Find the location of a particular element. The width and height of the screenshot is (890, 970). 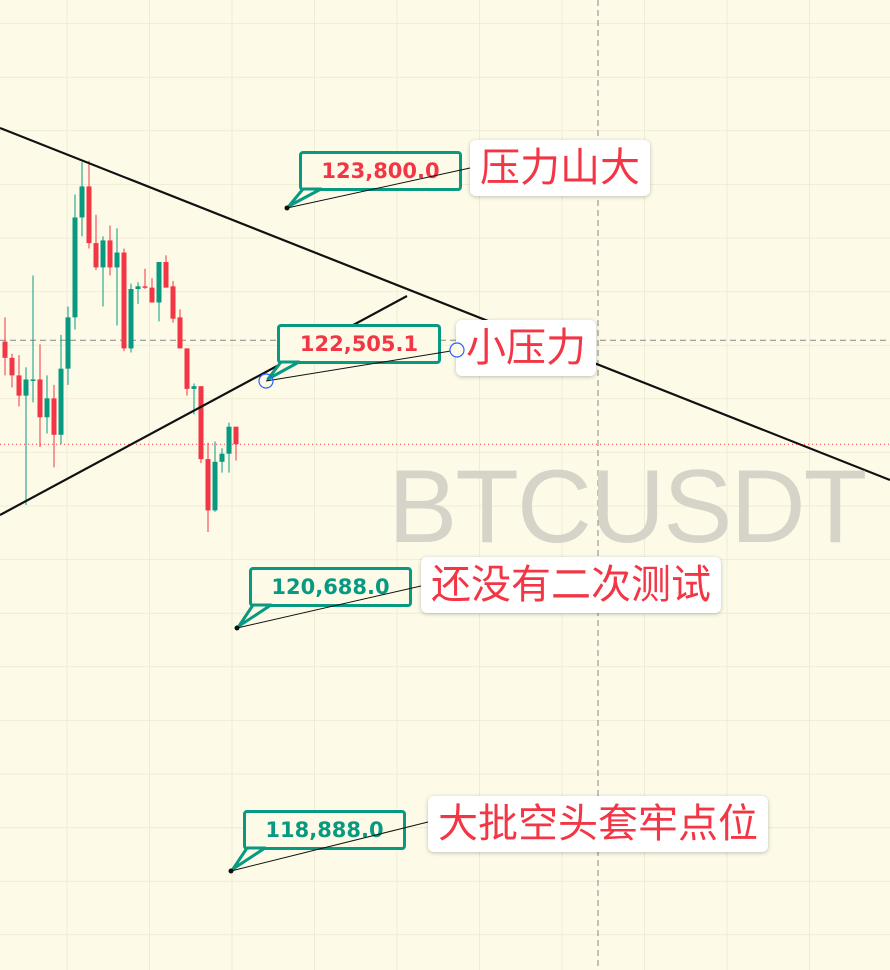

symbol-watermark: BTCUSDT is located at coordinates (627, 507).